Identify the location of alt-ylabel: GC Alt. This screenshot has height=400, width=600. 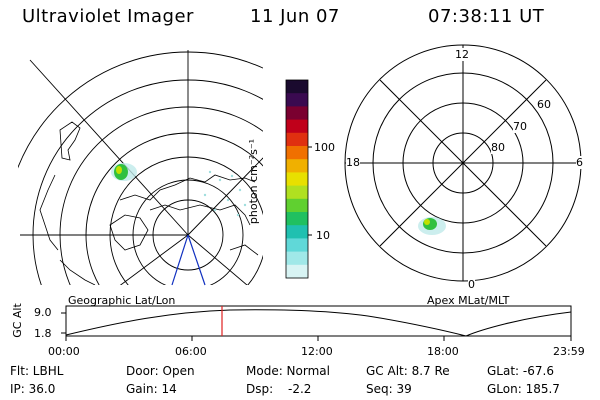
(17, 320).